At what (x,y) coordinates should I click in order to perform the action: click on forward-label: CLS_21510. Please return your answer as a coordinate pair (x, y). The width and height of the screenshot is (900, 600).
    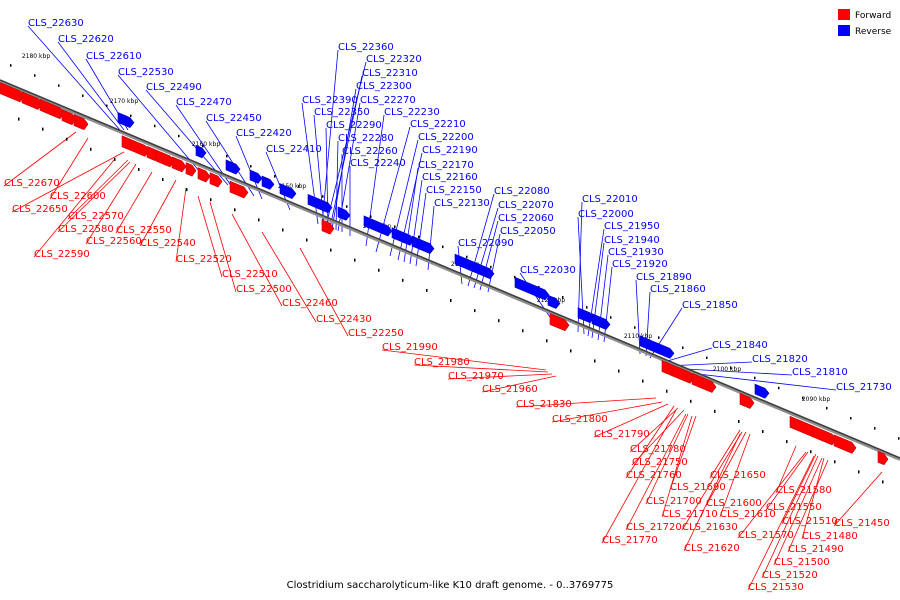
    Looking at the image, I should click on (810, 521).